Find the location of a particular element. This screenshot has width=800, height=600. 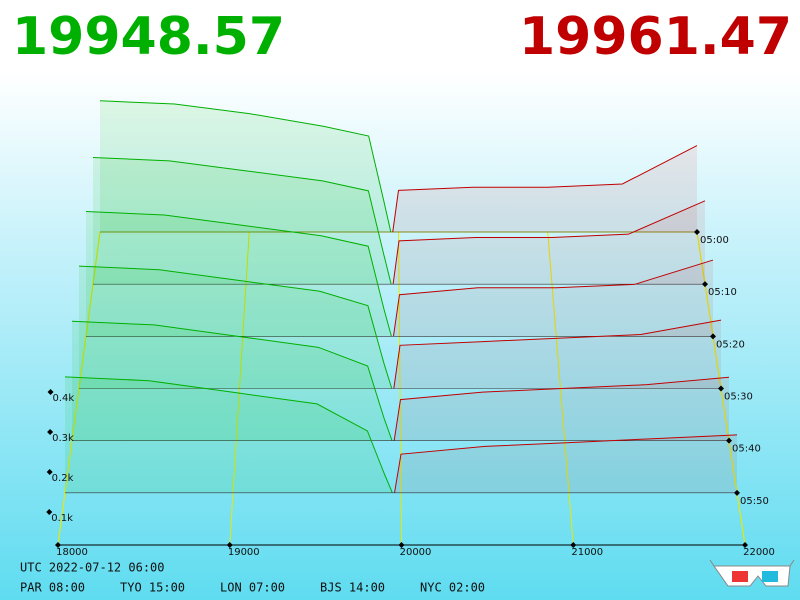

world-clock: PAR 08:00 is located at coordinates (52, 588).